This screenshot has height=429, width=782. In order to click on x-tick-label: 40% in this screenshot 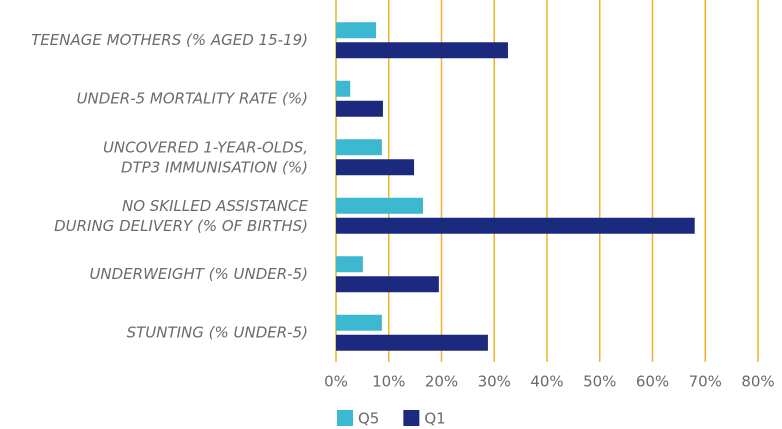, I will do `click(546, 382)`.